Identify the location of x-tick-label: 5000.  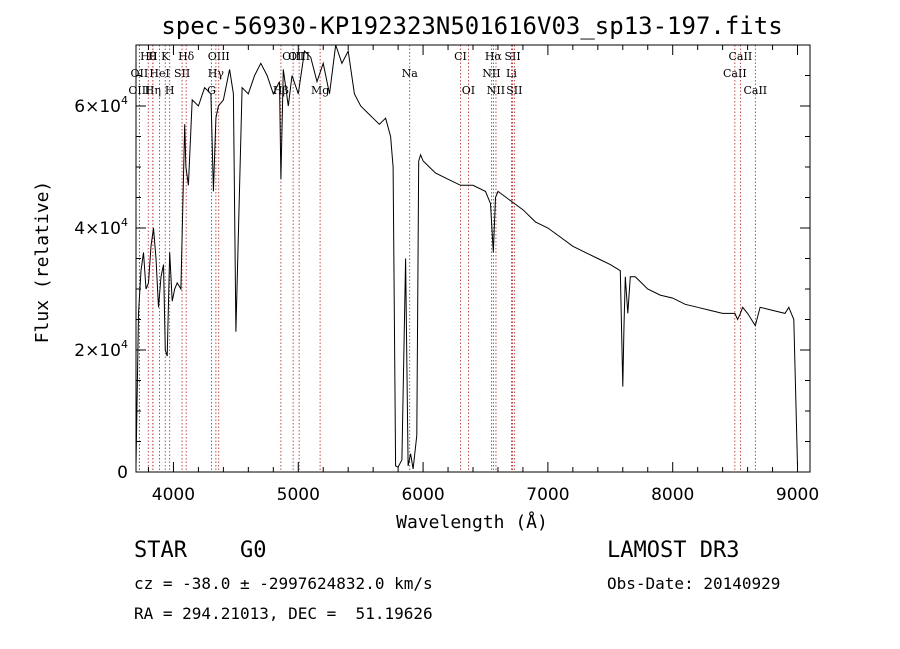
(298, 495).